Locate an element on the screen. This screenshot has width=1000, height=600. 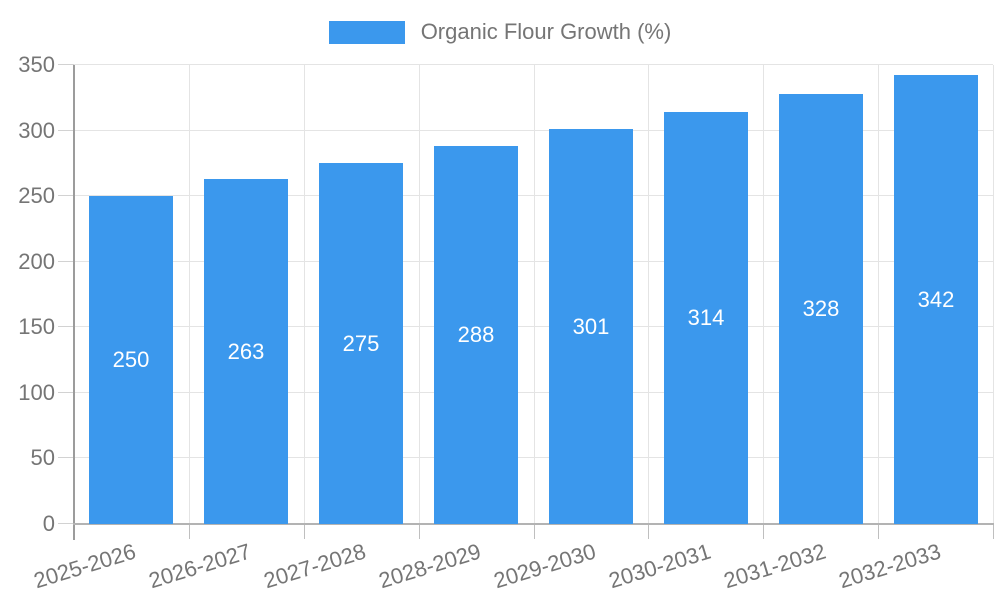
bar-value-label: 288 is located at coordinates (476, 334).